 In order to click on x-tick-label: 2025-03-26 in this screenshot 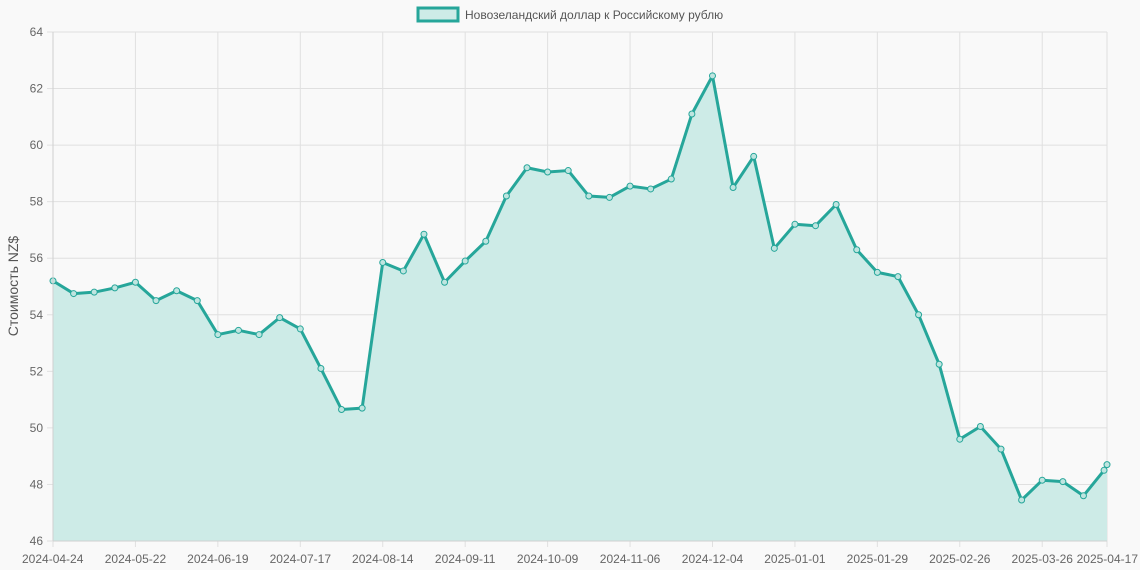, I will do `click(1043, 559)`.